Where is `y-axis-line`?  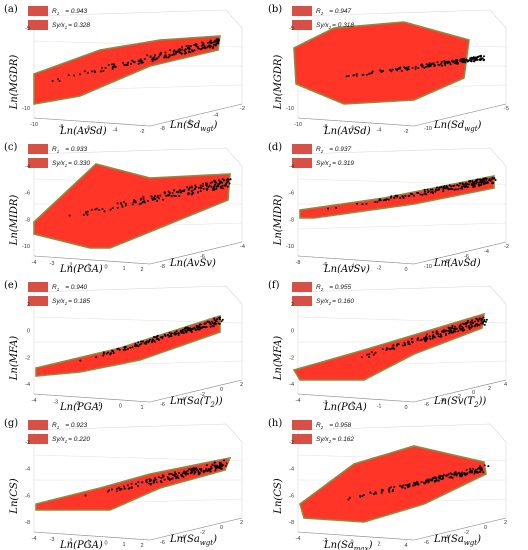 y-axis-line is located at coordinates (460, 391).